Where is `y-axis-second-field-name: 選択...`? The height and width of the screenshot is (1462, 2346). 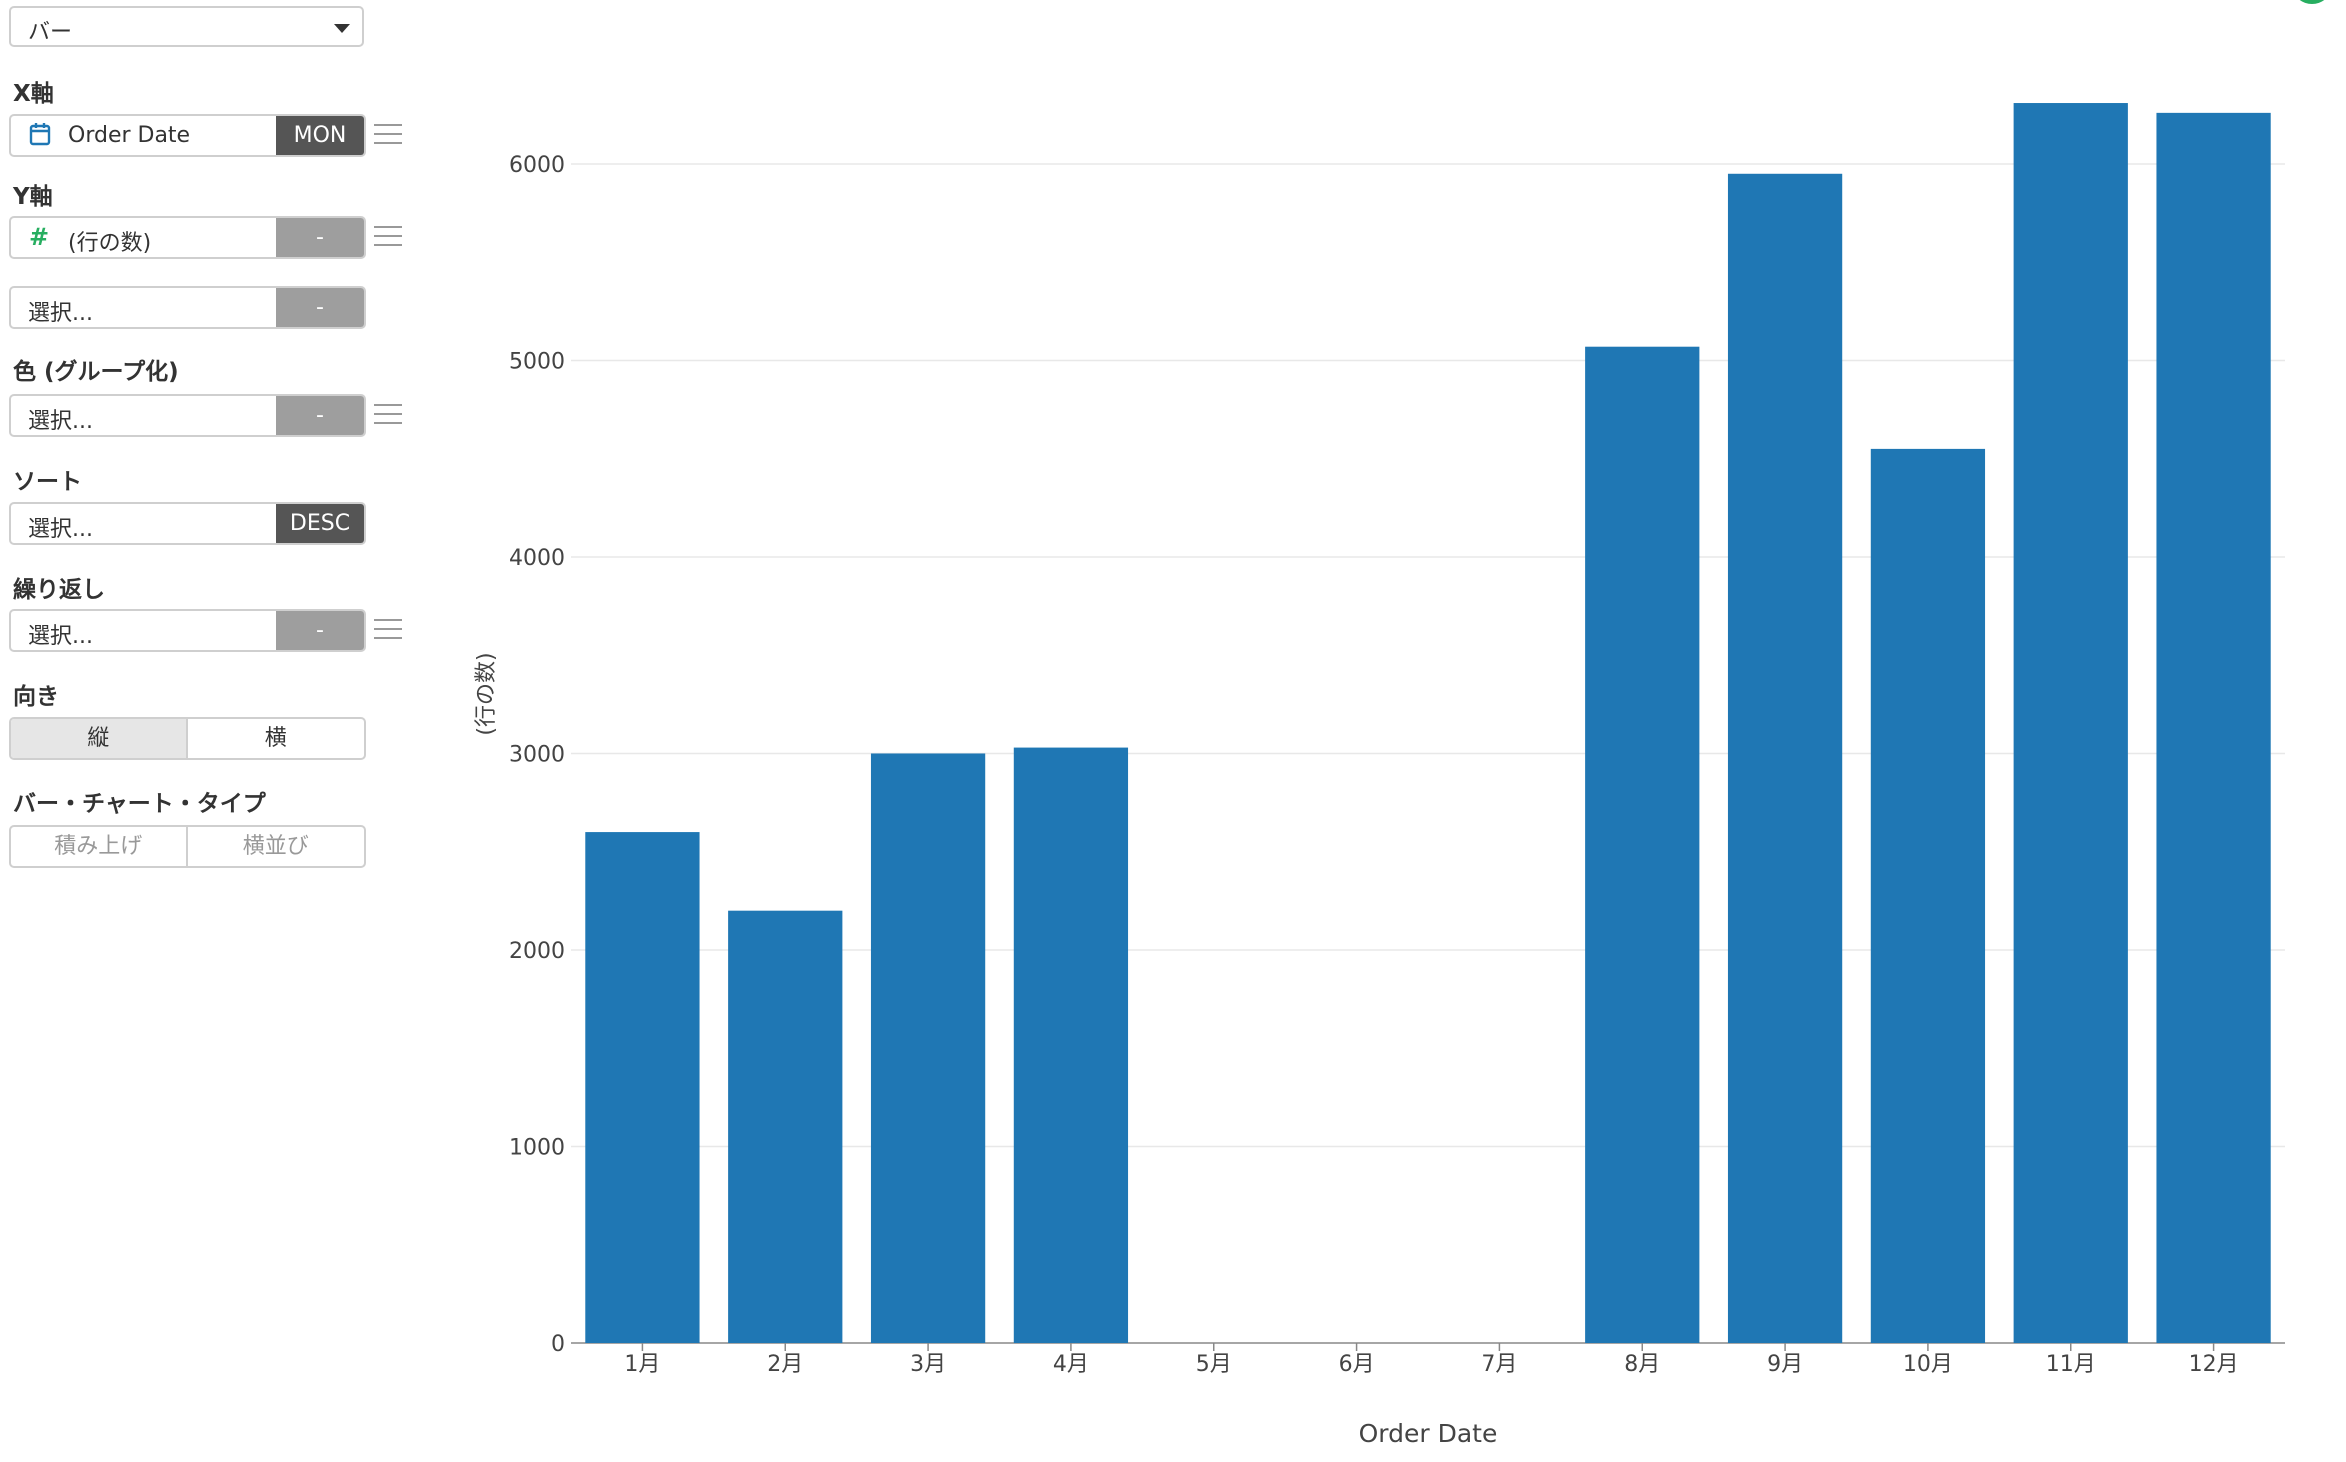 y-axis-second-field-name: 選択... is located at coordinates (60, 313).